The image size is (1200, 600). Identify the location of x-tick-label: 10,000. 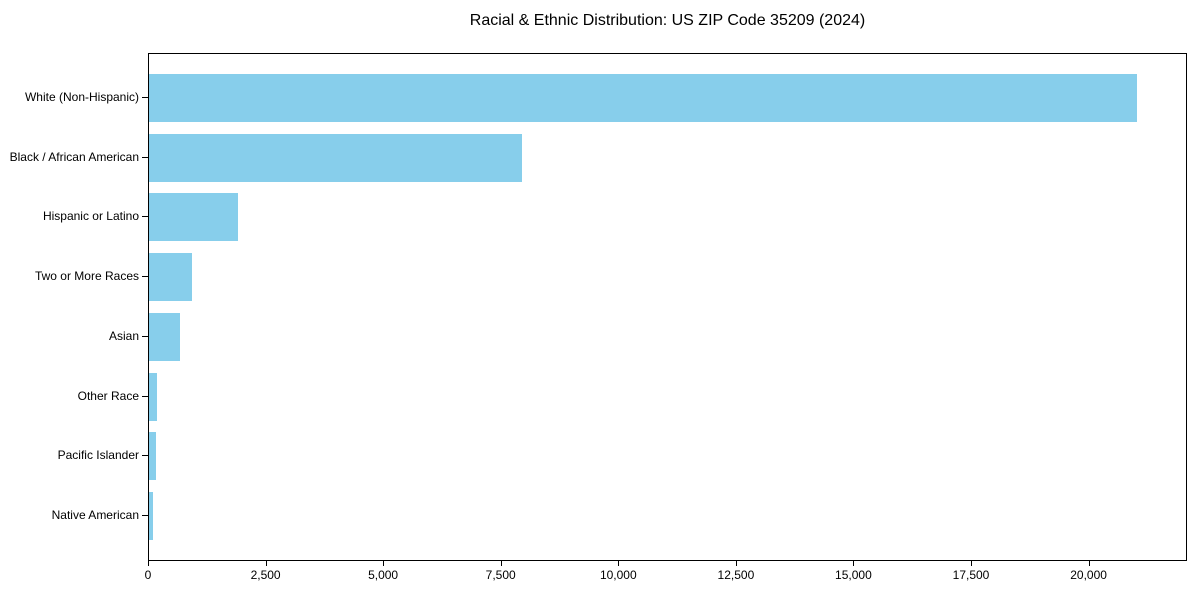
(618, 575).